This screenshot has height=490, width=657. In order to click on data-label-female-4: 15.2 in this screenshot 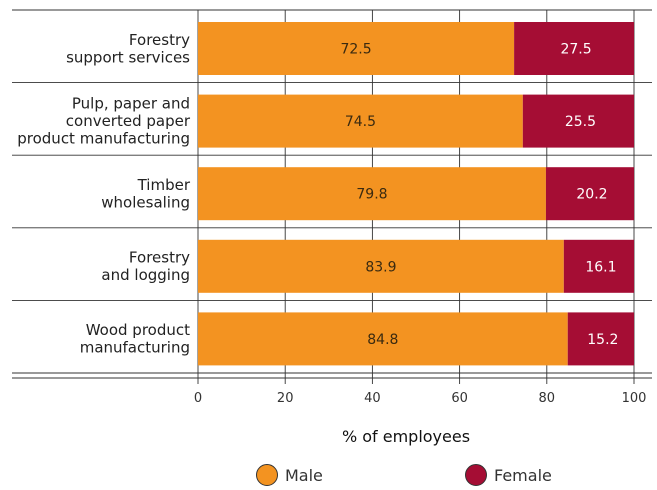, I will do `click(602, 340)`.